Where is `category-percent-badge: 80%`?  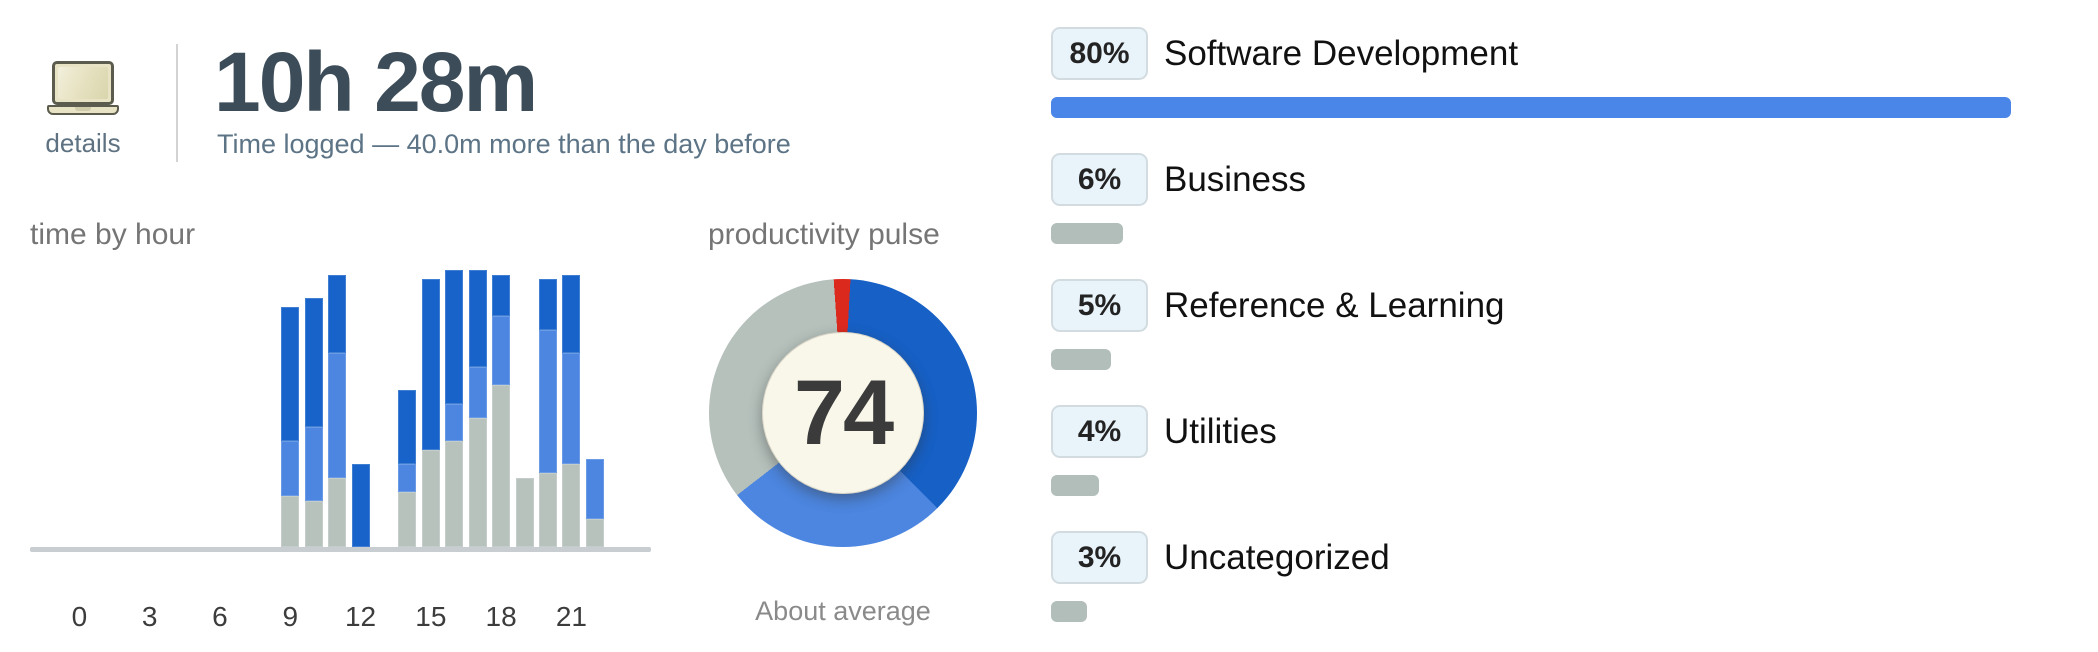 category-percent-badge: 80% is located at coordinates (1099, 53).